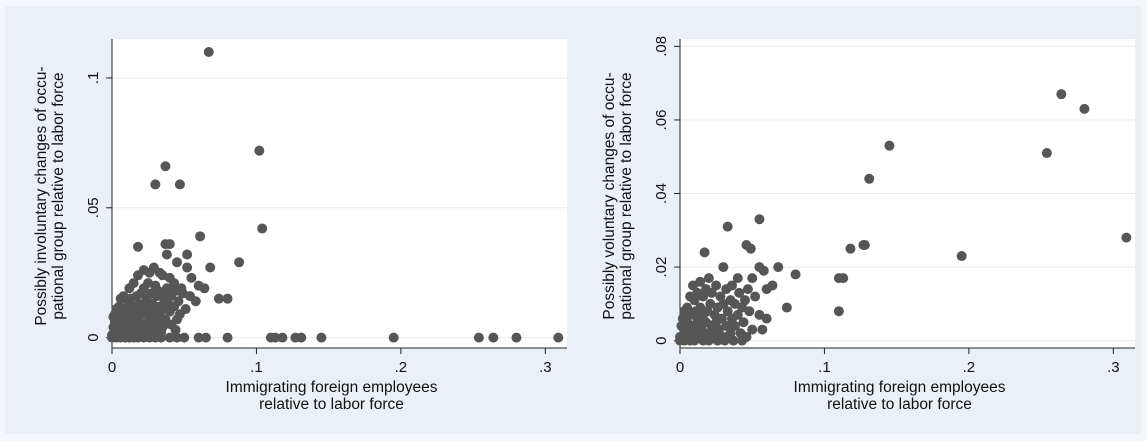  Describe the element at coordinates (609, 195) in the screenshot. I see `y-axis-title-line: Possibly voluntary changes of occu-` at that location.